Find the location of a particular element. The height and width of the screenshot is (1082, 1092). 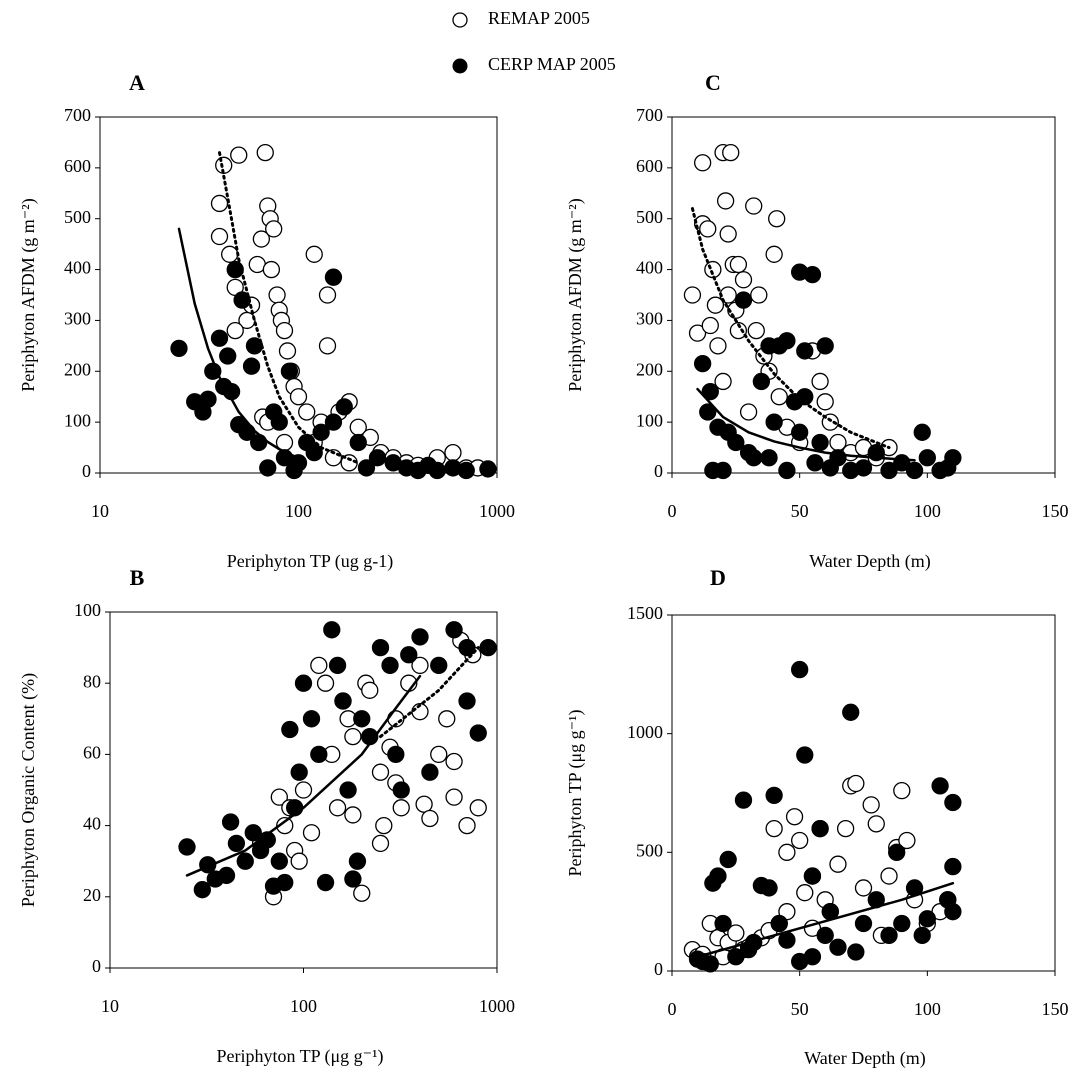

plot-frame is located at coordinates (298, 295).